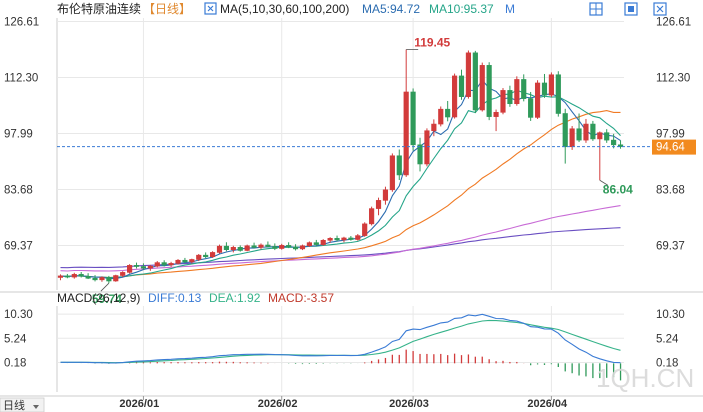 The image size is (703, 412). Describe the element at coordinates (284, 9) in the screenshot. I see `ma-params: MA(5,10,30,60,100,200)` at that location.